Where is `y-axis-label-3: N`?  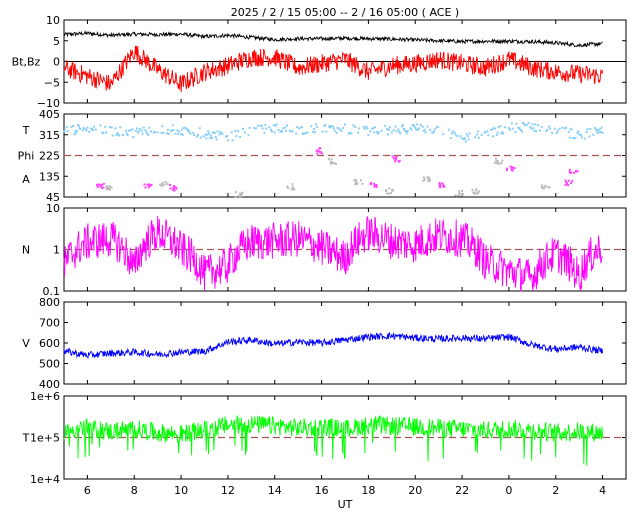 y-axis-label-3: N is located at coordinates (26, 250).